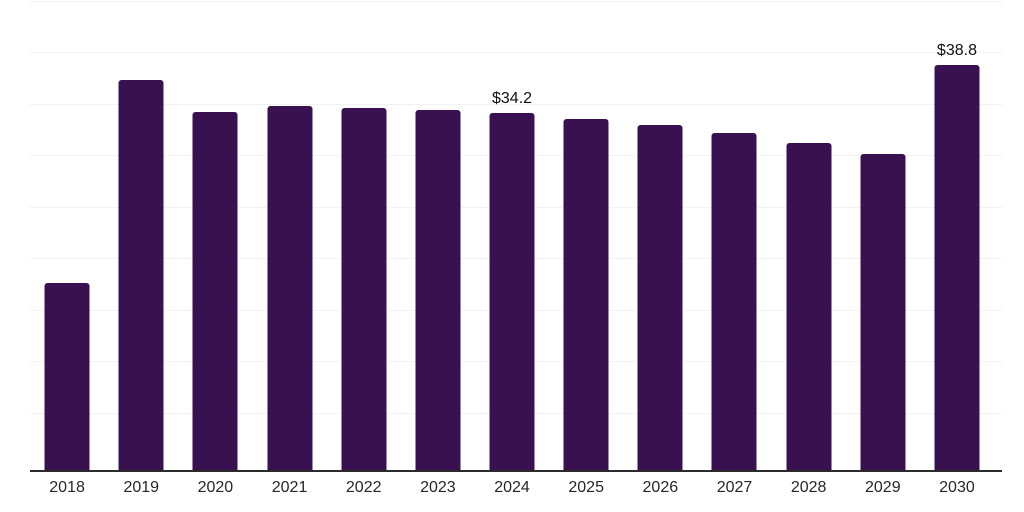 The image size is (1024, 512). I want to click on x-tick-label-2029: 2029, so click(883, 487).